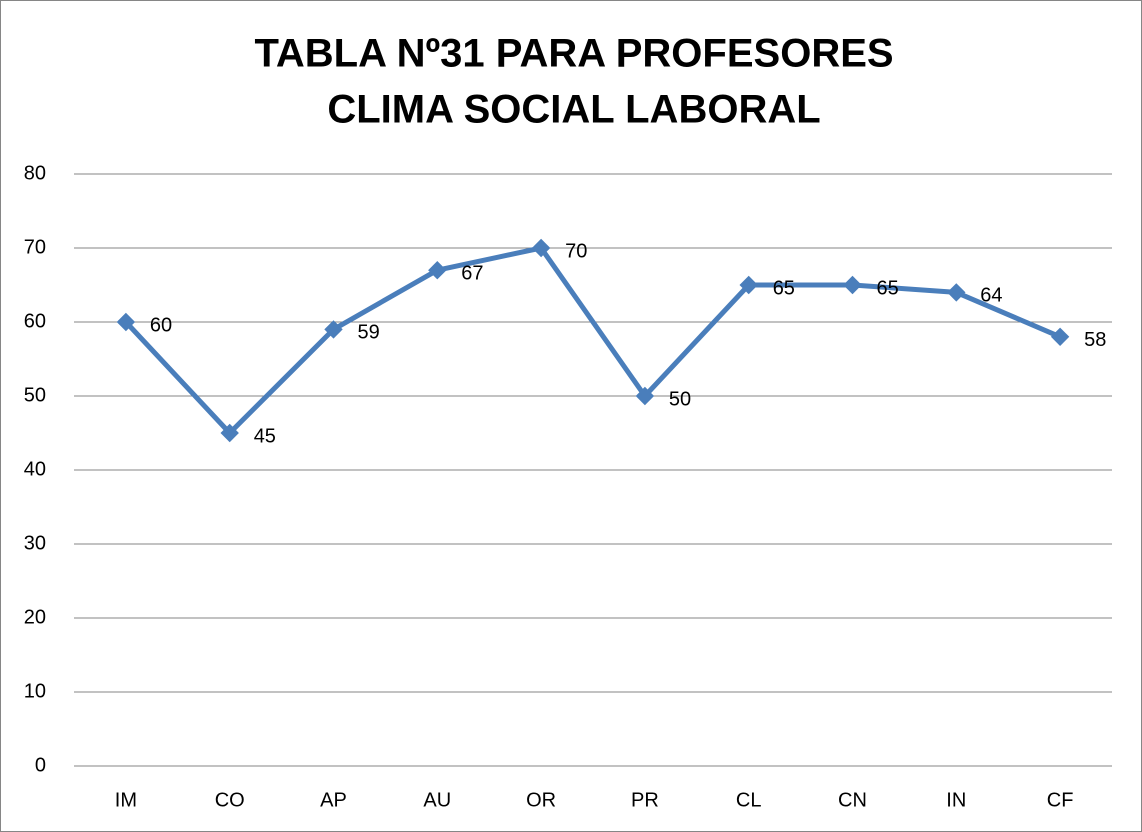  What do you see at coordinates (541, 800) in the screenshot?
I see `x-tick-label: OR` at bounding box center [541, 800].